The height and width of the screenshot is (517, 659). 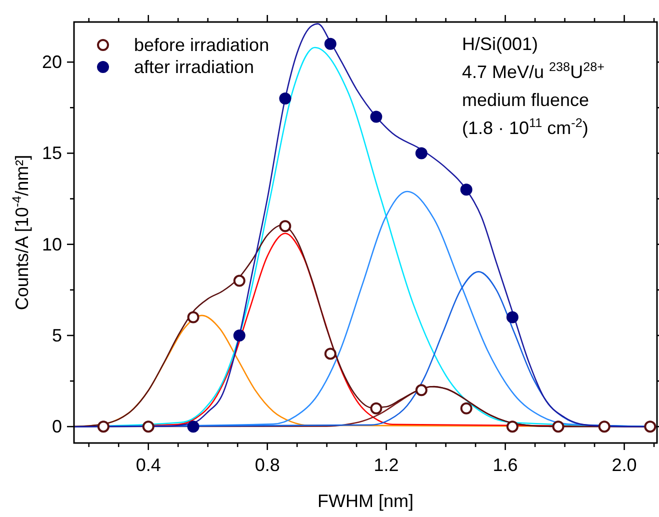 What do you see at coordinates (505, 465) in the screenshot?
I see `x-tick-label: 1.6` at bounding box center [505, 465].